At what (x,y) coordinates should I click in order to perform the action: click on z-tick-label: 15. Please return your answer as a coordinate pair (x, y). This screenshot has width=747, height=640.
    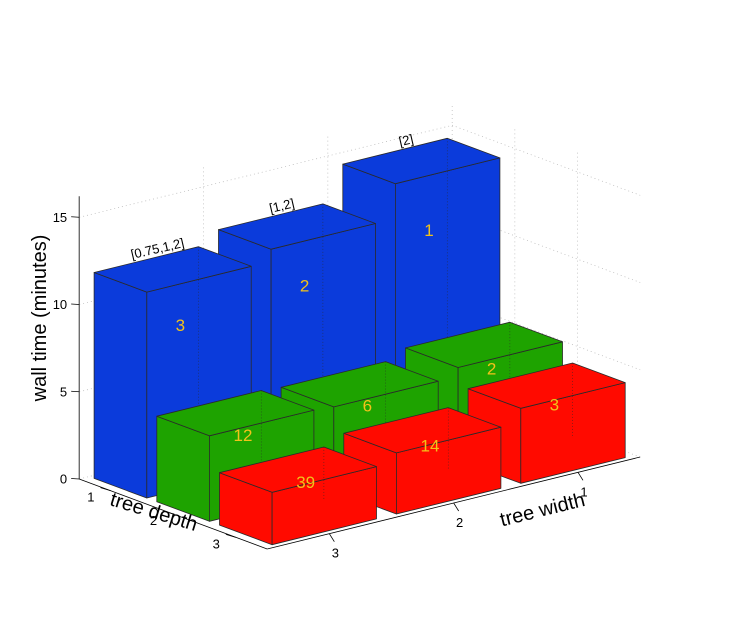
    Looking at the image, I should click on (60, 217).